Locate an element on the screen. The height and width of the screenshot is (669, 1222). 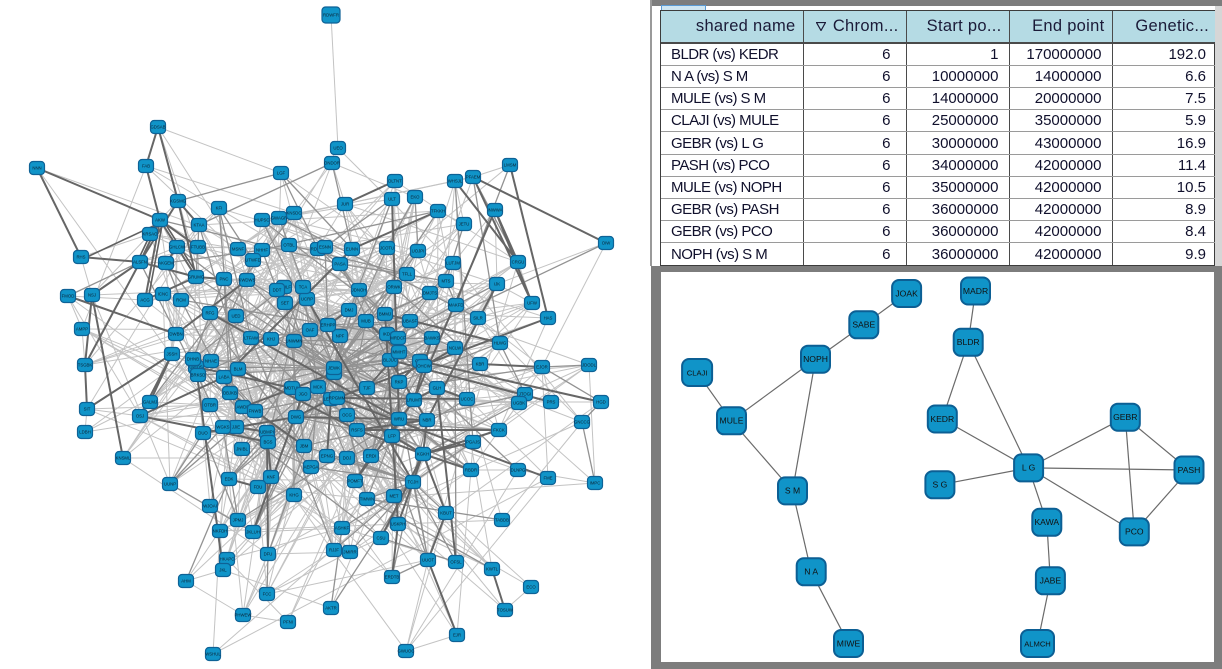
svg-text: TFKKH is located at coordinates (438, 211).